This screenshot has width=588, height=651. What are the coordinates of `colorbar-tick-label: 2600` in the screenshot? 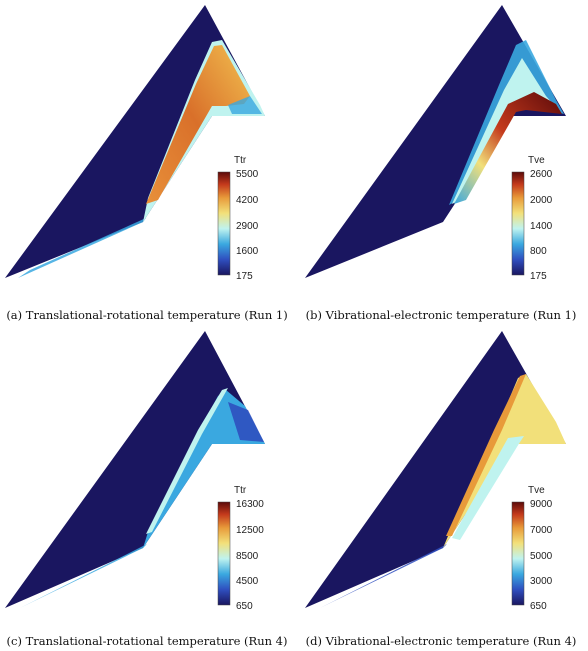 It's located at (541, 174).